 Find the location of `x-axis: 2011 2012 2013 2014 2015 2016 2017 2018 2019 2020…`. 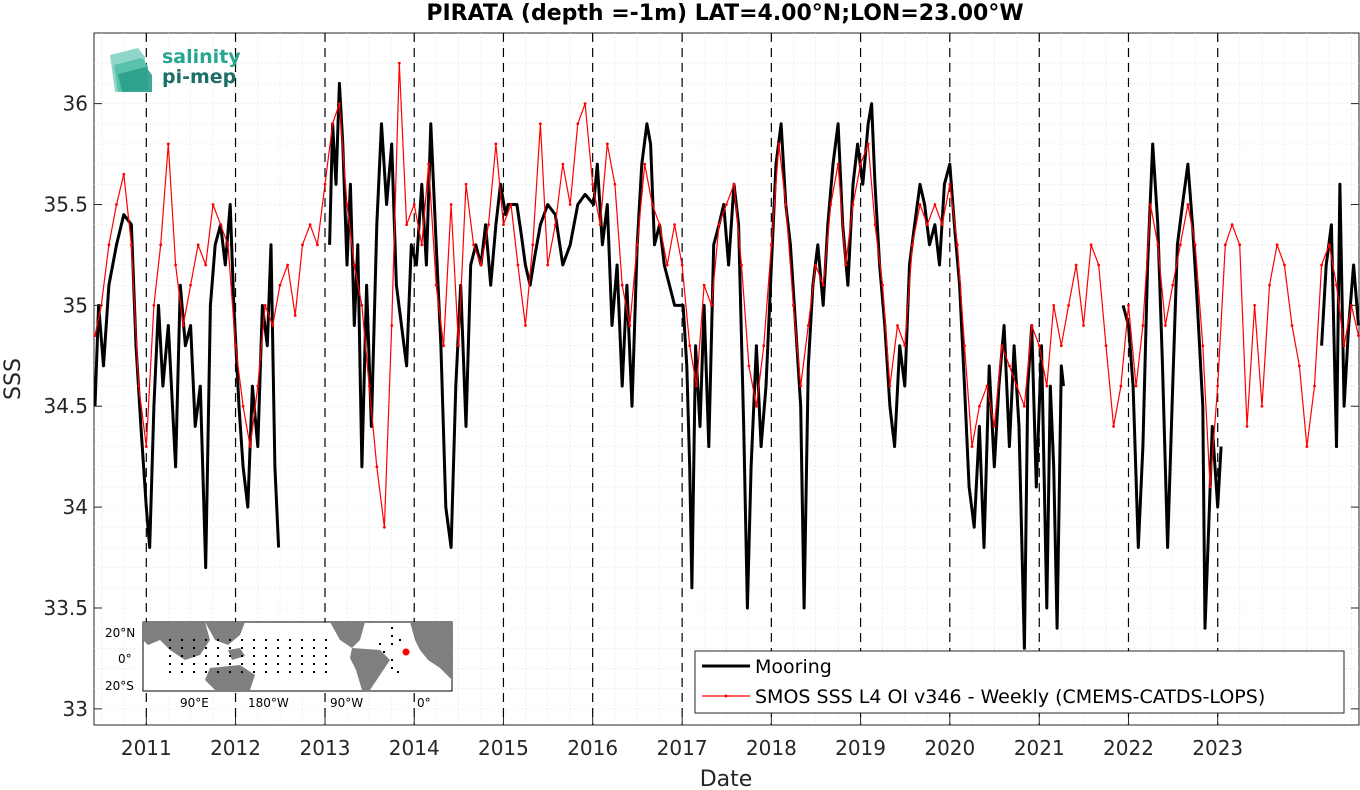

x-axis: 2011 2012 2013 2014 2015 2016 2017 2018 2019 2020… is located at coordinates (682, 738).